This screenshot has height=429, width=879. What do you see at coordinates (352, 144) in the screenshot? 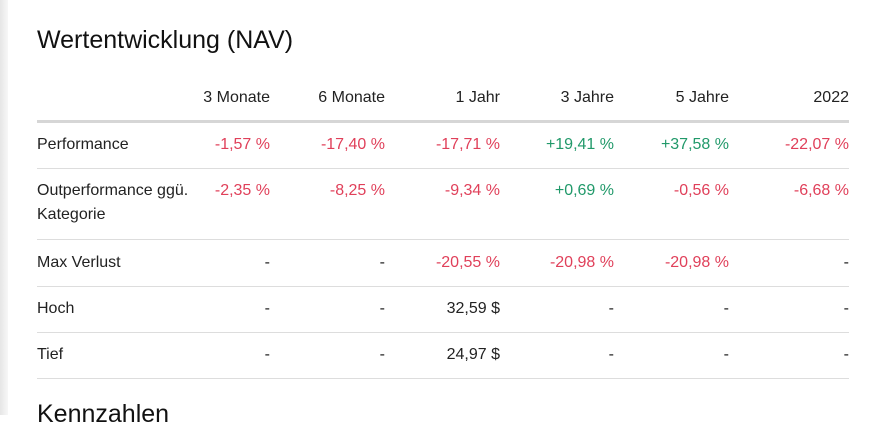
I see `table-cell: -17,40 %` at bounding box center [352, 144].